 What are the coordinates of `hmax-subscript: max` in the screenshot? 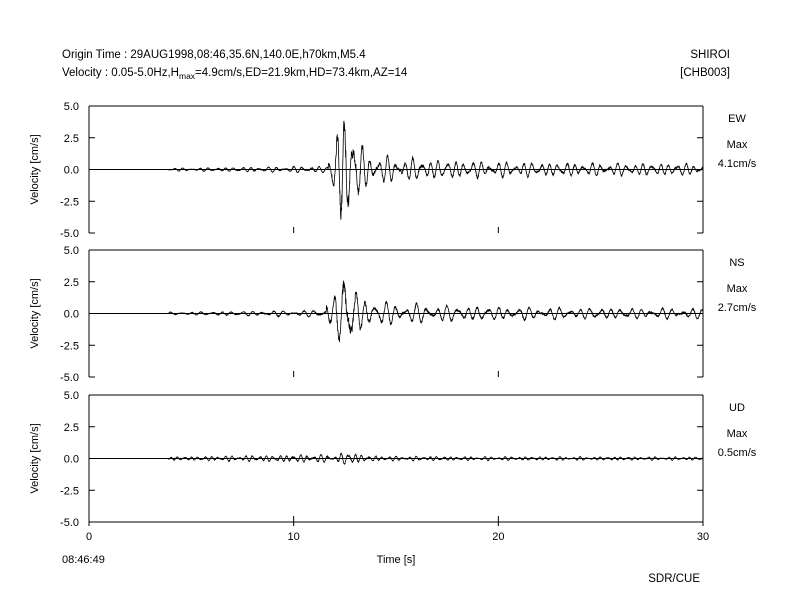 It's located at (187, 76).